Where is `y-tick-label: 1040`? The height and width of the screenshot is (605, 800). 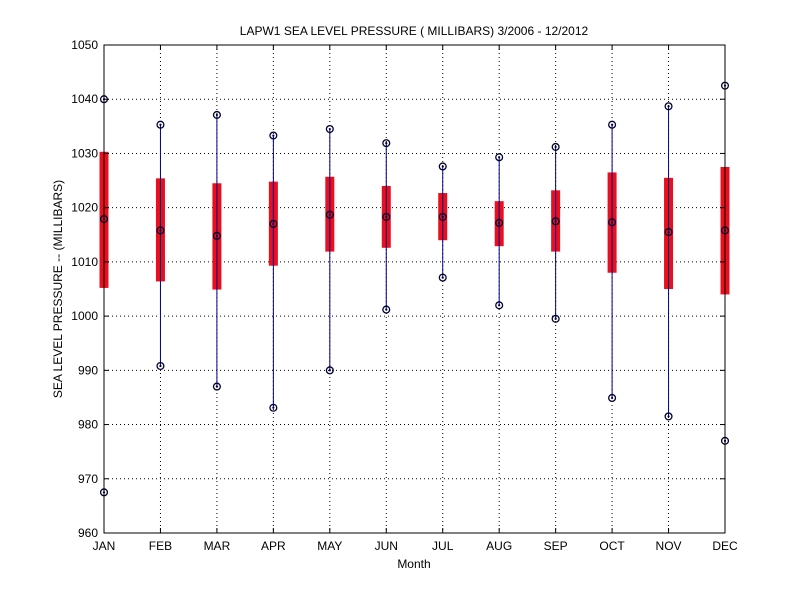
y-tick-label: 1040 is located at coordinates (84, 99).